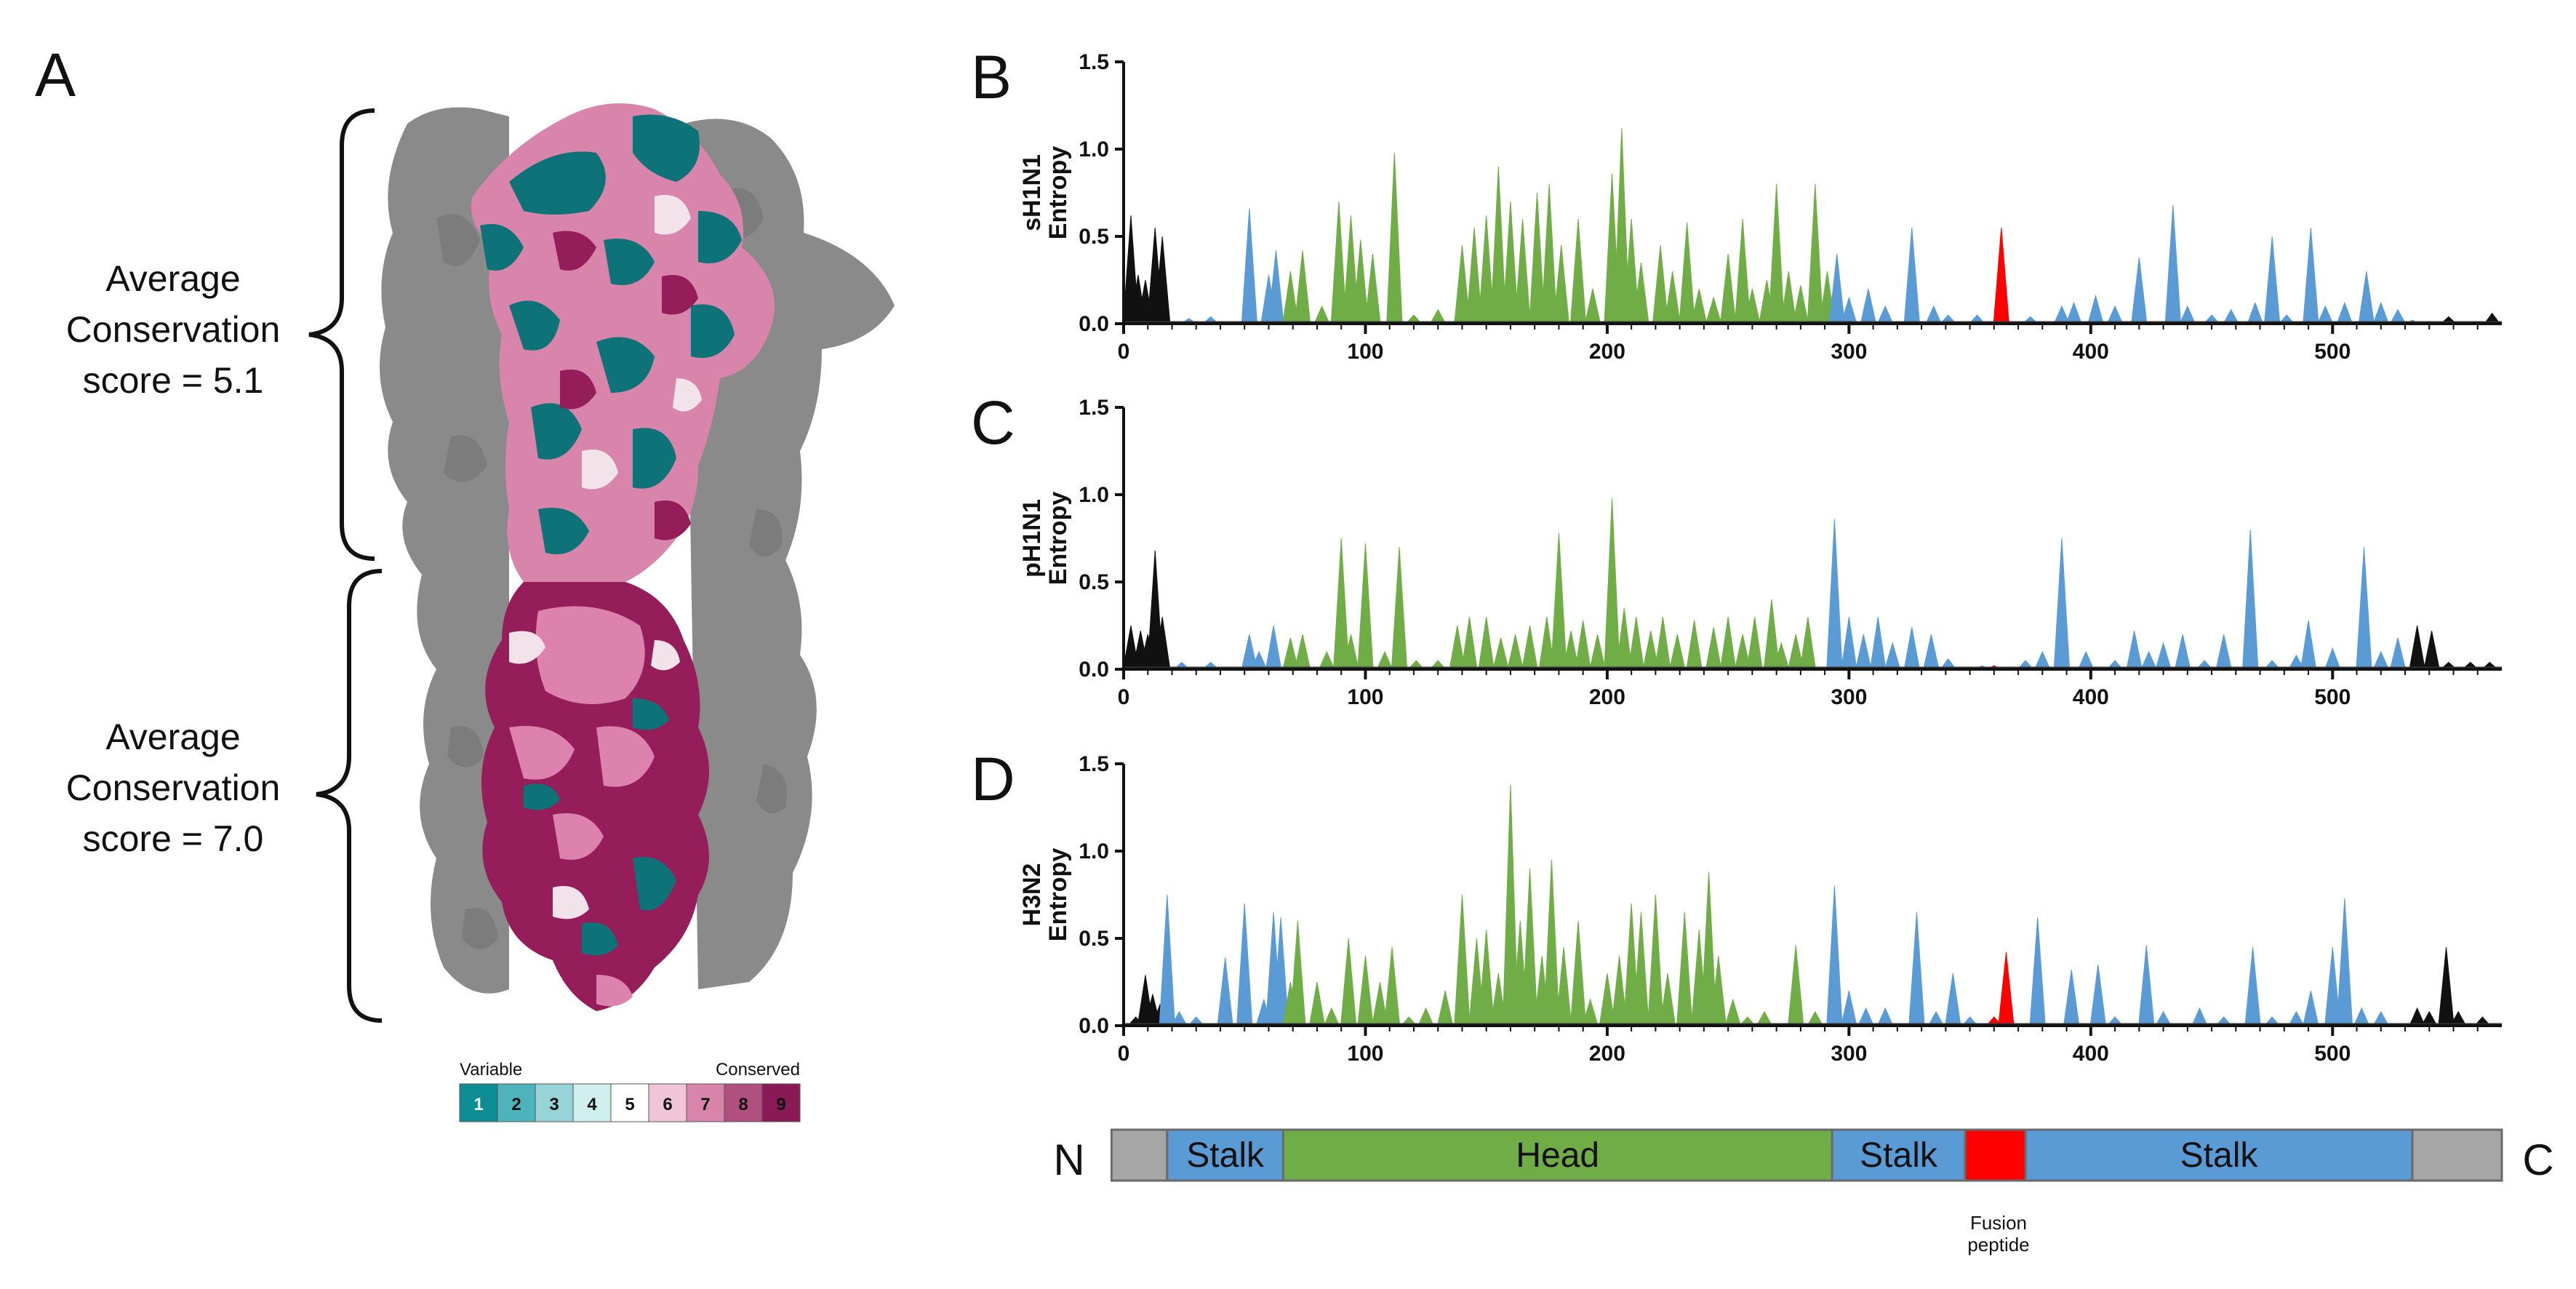 The width and height of the screenshot is (2576, 1289). What do you see at coordinates (491, 1070) in the screenshot?
I see `legend-variable-label: Variable` at bounding box center [491, 1070].